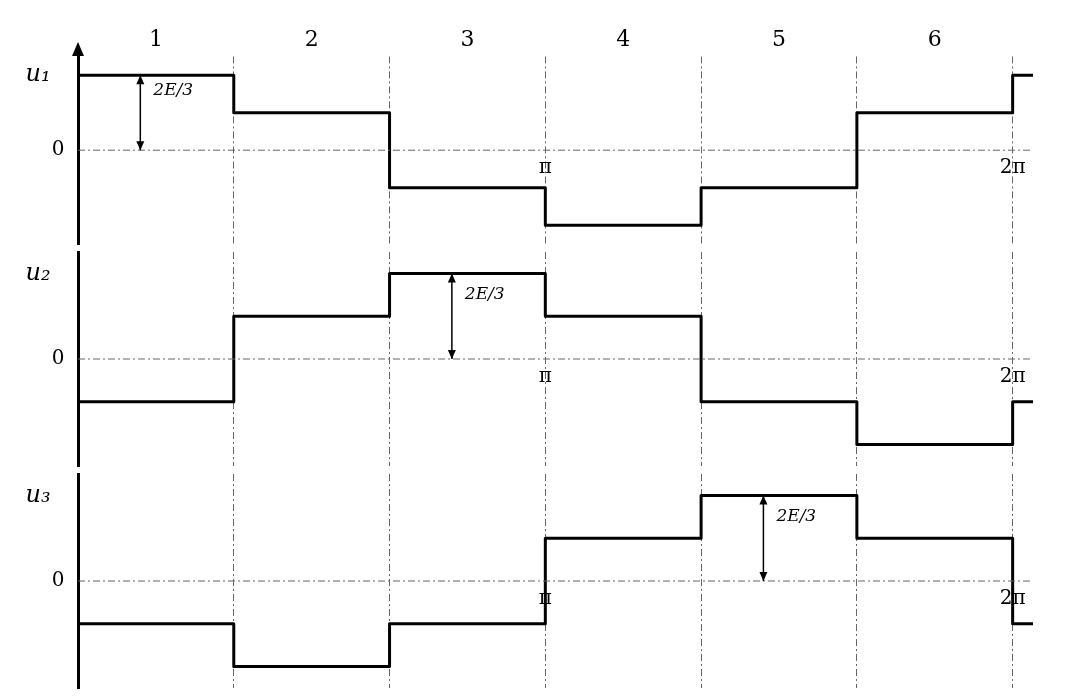 The width and height of the screenshot is (1065, 700). What do you see at coordinates (38, 73) in the screenshot?
I see `y-axis-title: u₁` at bounding box center [38, 73].